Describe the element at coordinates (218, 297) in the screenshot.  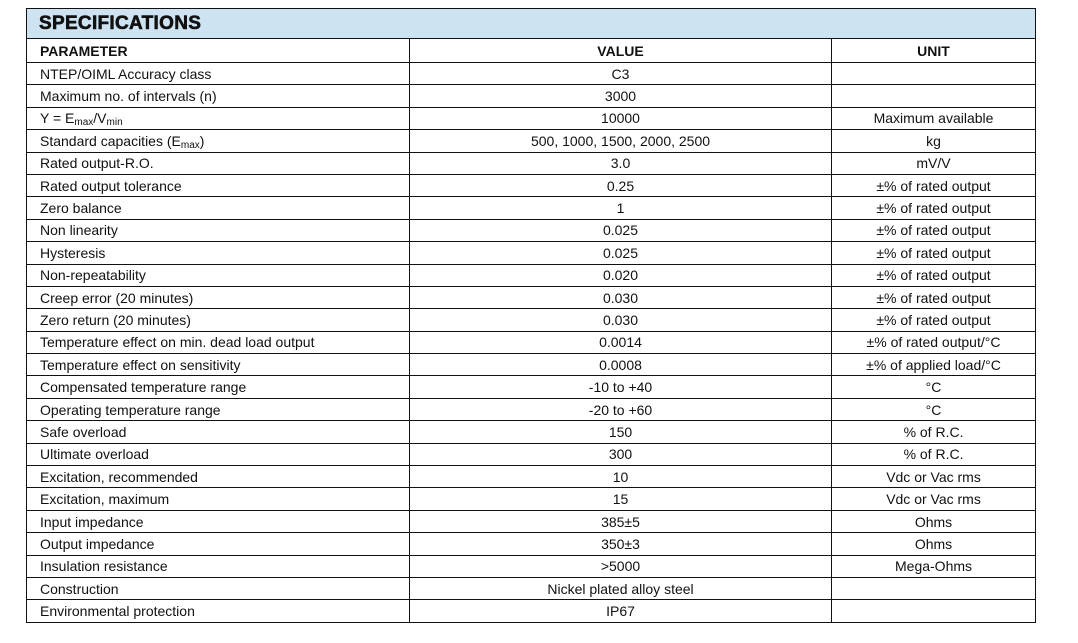
I see `parameter-cell: Creep error (20 minutes)` at that location.